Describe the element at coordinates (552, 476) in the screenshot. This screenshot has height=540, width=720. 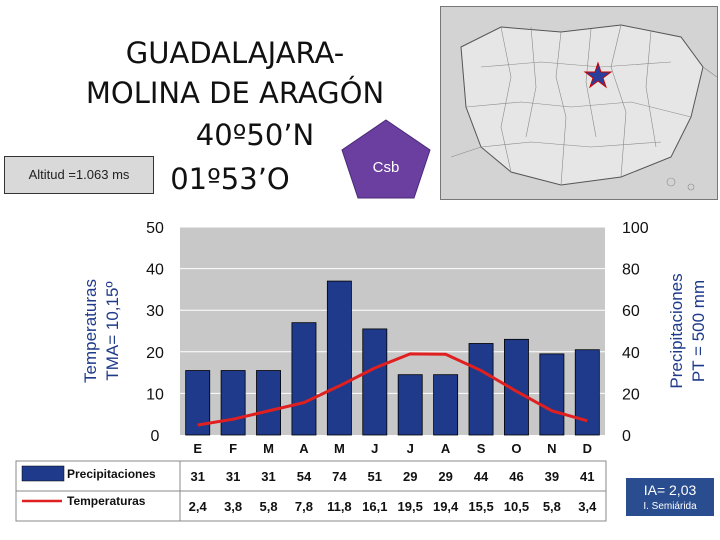
I see `precip-cell: 39` at that location.